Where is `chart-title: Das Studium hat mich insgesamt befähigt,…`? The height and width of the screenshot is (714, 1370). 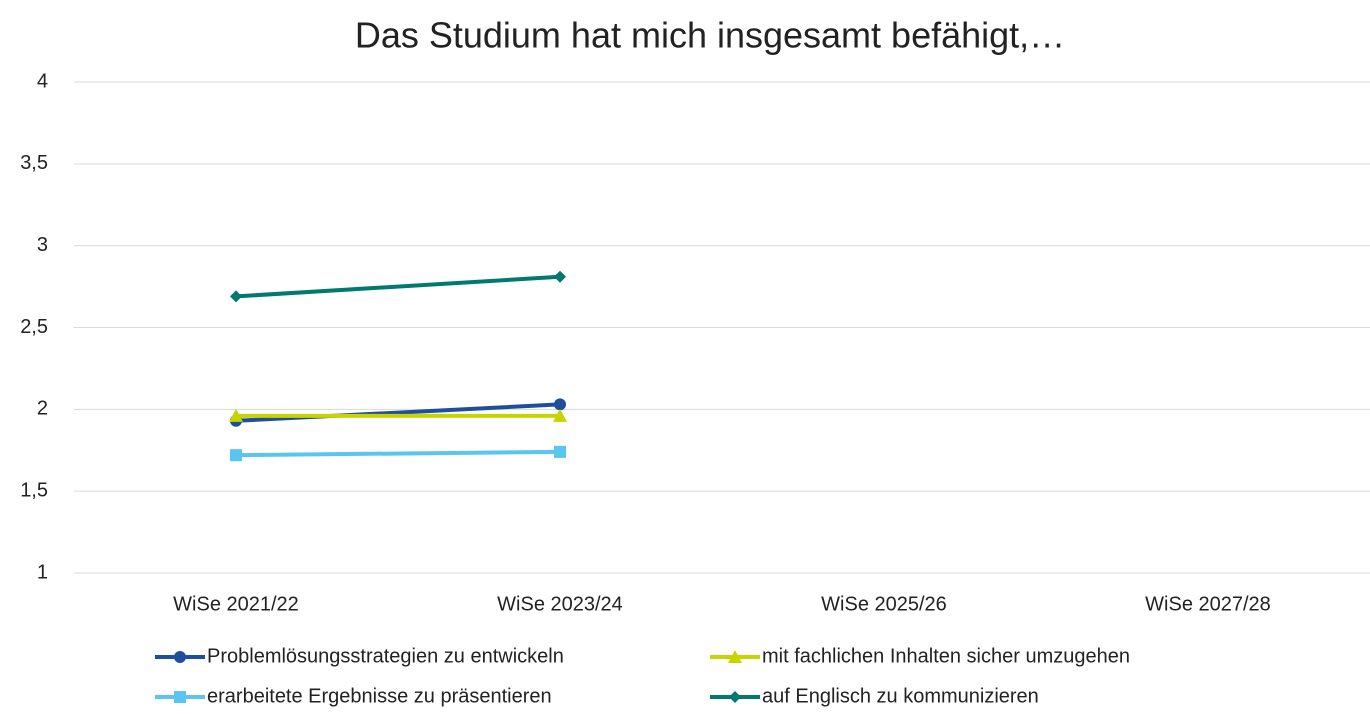 chart-title: Das Studium hat mich insgesamt befähigt,… is located at coordinates (710, 35).